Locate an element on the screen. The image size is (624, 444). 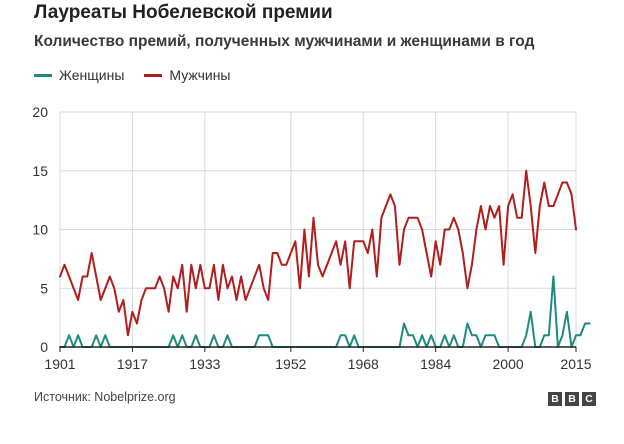
x-tick-label: 2000 is located at coordinates (508, 364).